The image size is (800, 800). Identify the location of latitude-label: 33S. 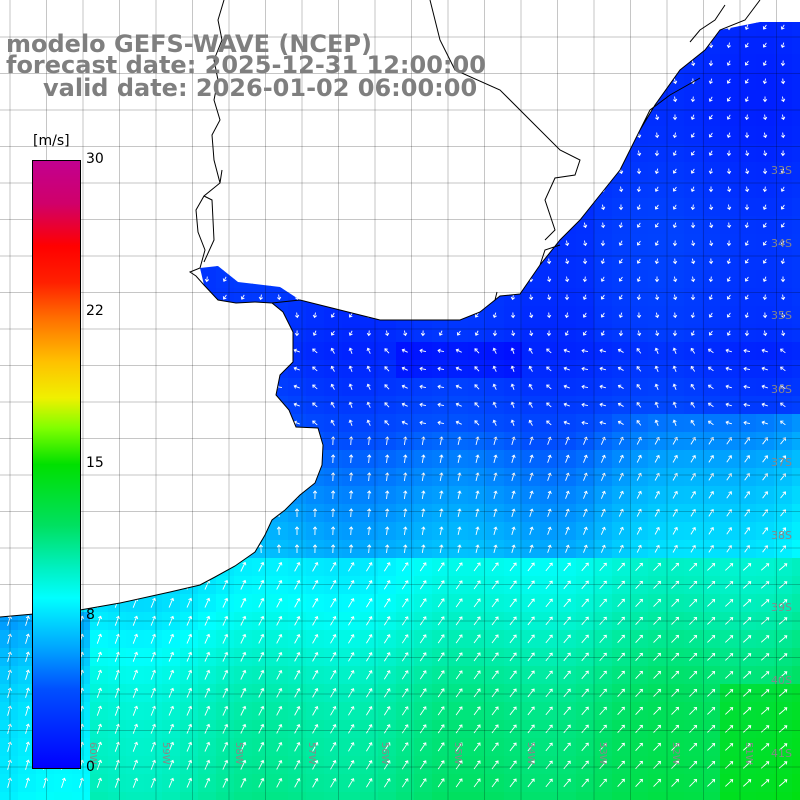
(781, 170).